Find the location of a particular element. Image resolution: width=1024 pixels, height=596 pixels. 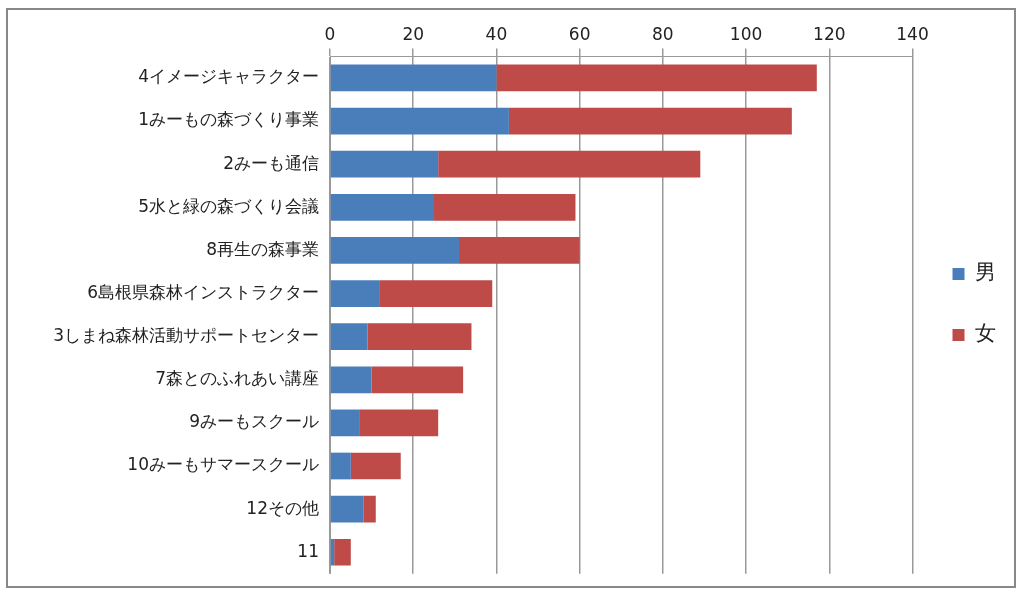

legend-label: 女 is located at coordinates (985, 333).